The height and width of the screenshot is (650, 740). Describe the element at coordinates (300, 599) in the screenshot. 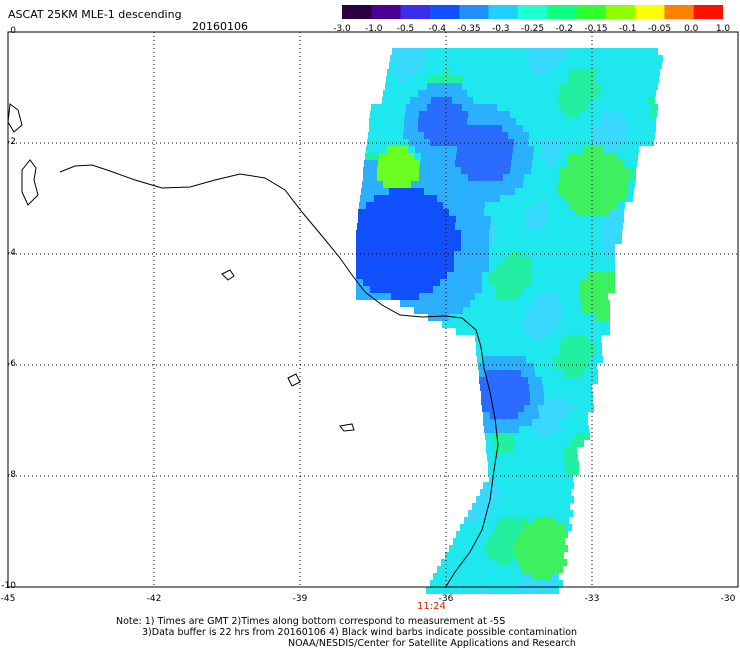

I see `longitude-label: -39` at that location.